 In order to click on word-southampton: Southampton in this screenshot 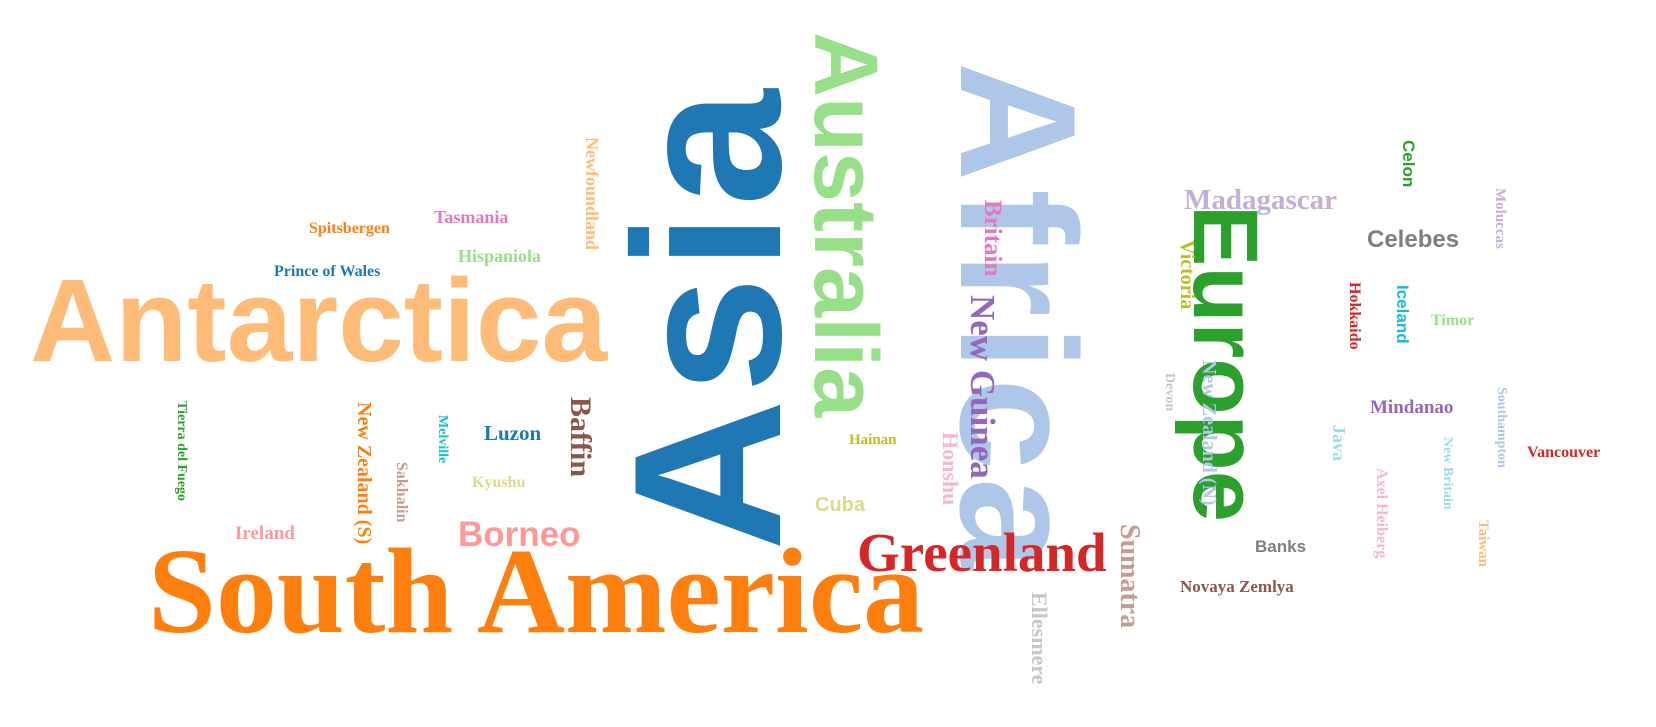, I will do `click(1501, 427)`.